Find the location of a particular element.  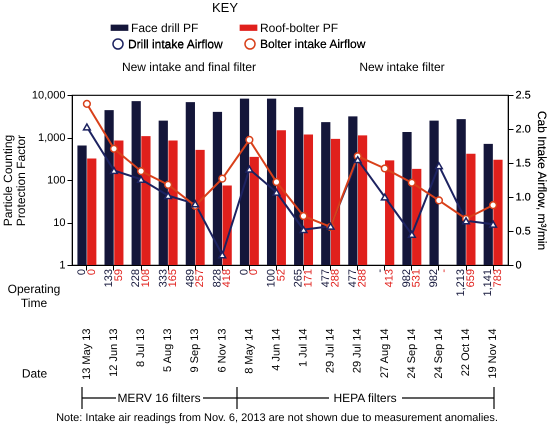

y-tick-label: 1,000 is located at coordinates (52, 138).